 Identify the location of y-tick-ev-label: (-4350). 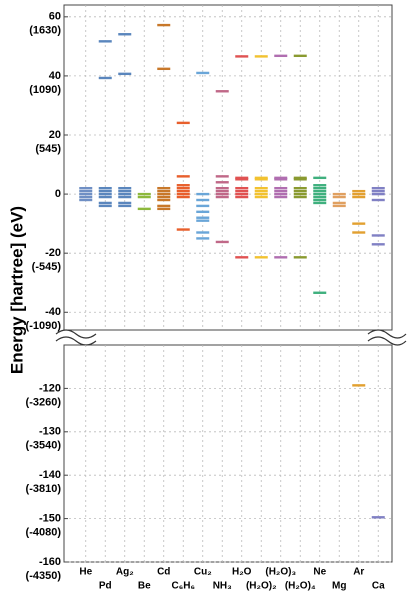
(44, 576).